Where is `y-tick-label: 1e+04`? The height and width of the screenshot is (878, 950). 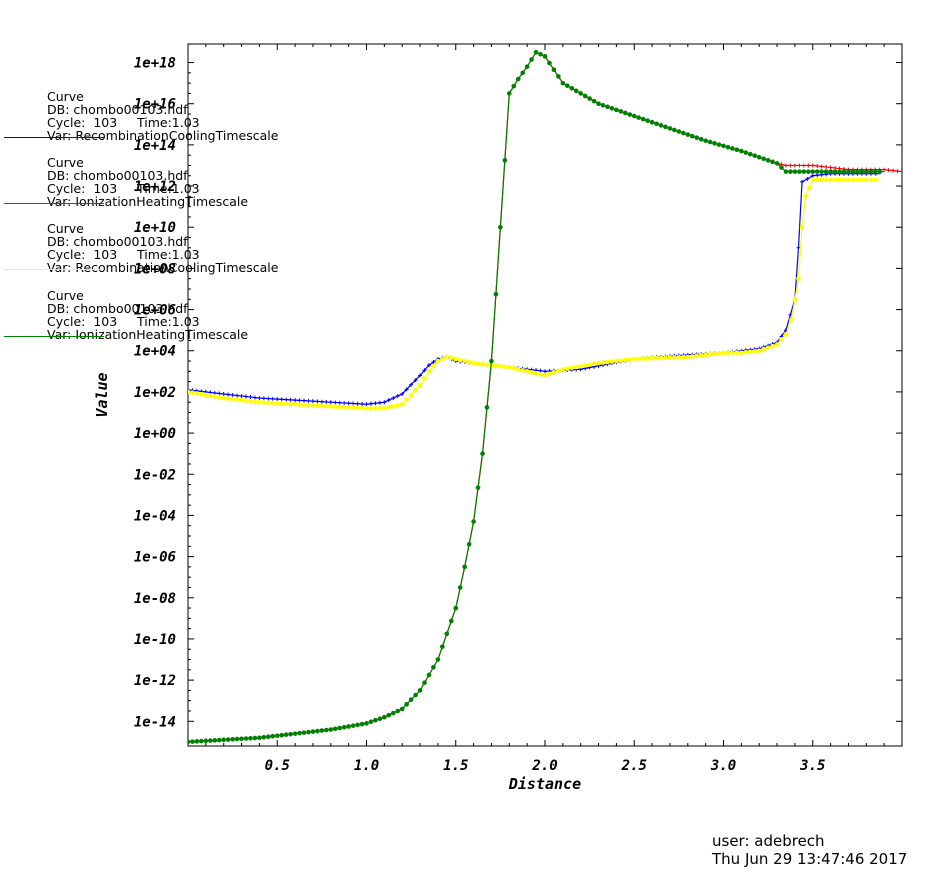 y-tick-label: 1e+04 is located at coordinates (155, 352).